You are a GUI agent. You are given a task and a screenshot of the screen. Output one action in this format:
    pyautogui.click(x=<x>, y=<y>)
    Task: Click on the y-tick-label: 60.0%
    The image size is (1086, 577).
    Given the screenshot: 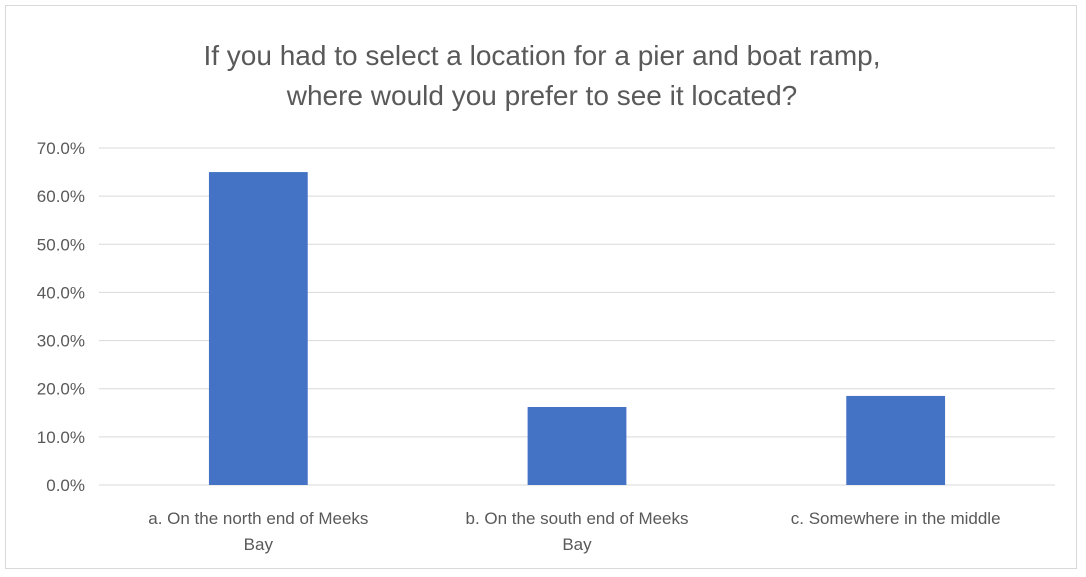 What is the action you would take?
    pyautogui.click(x=61, y=196)
    